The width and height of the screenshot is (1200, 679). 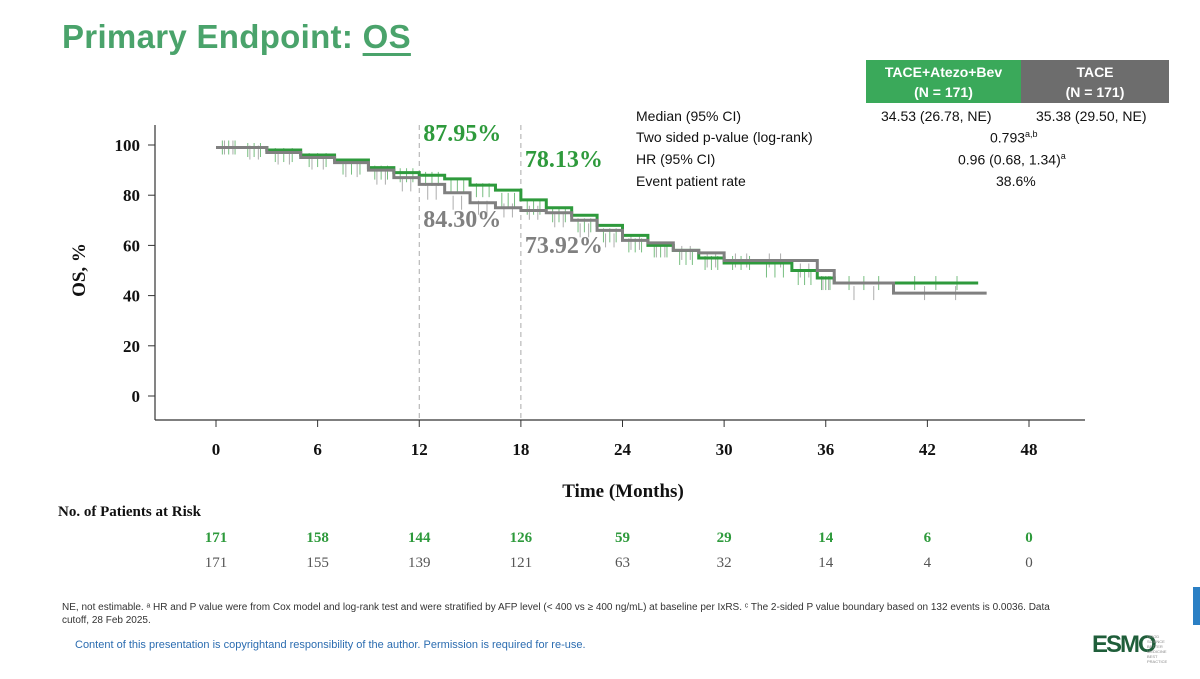 I want to click on at-risk-arm2-count: 32, so click(x=724, y=563).